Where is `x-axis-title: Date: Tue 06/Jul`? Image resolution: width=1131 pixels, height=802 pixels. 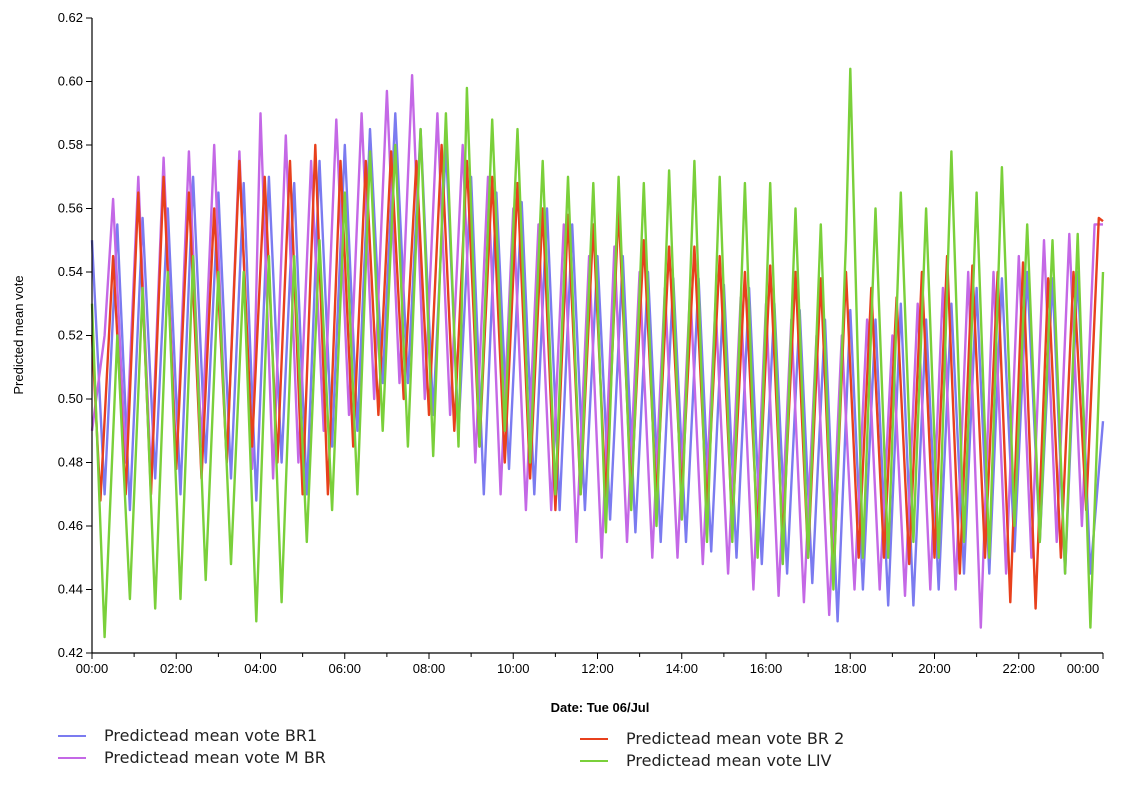
x-axis-title: Date: Tue 06/Jul is located at coordinates (600, 707).